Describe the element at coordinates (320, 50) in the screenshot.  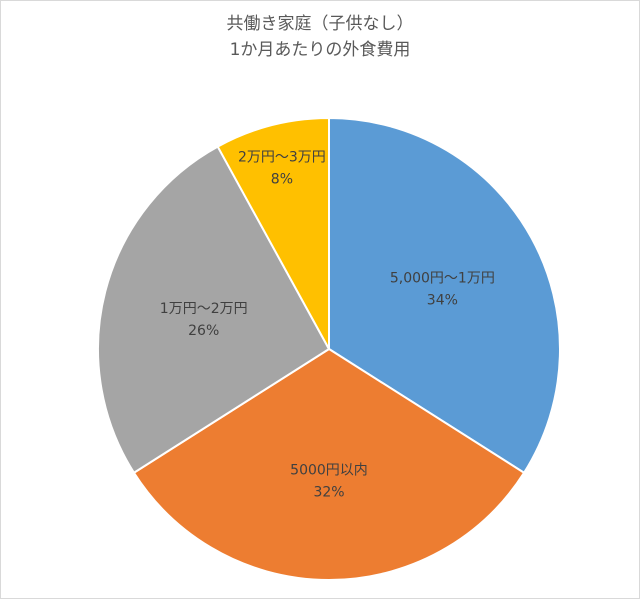
I see `chart-title-line-2: 1か月あたりの外食費用` at that location.